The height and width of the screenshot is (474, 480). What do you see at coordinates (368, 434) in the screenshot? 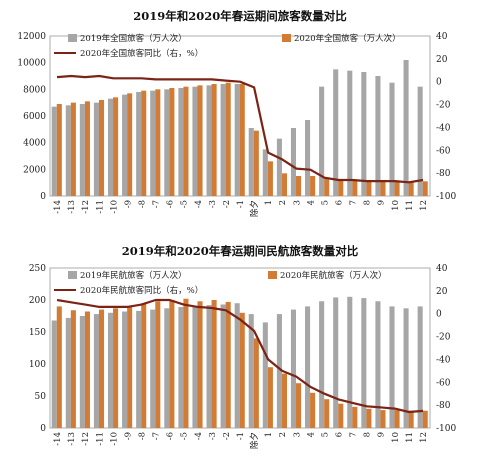
I see `x-tick-label: 8` at bounding box center [368, 434].